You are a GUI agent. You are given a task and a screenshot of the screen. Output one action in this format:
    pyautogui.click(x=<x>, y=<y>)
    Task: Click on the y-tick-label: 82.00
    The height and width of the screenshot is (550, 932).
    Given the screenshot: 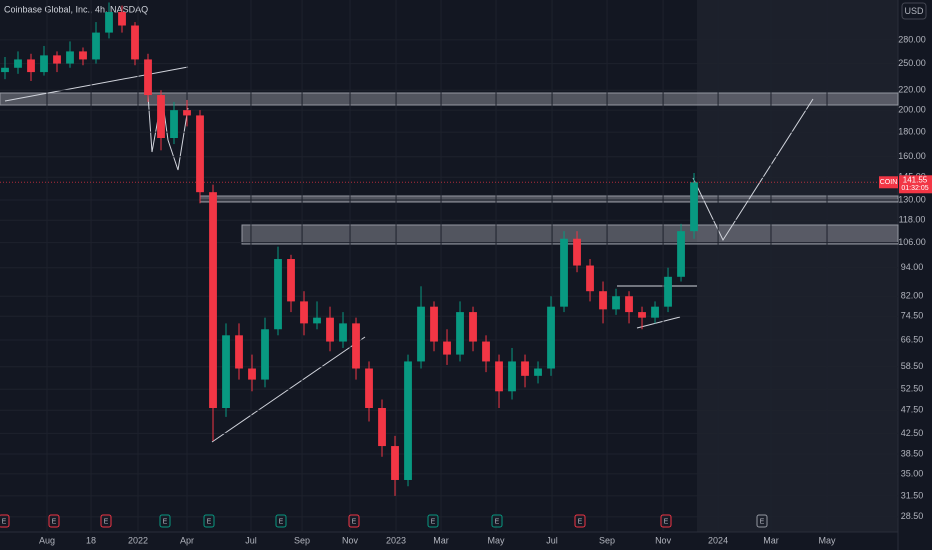 What is the action you would take?
    pyautogui.click(x=912, y=296)
    